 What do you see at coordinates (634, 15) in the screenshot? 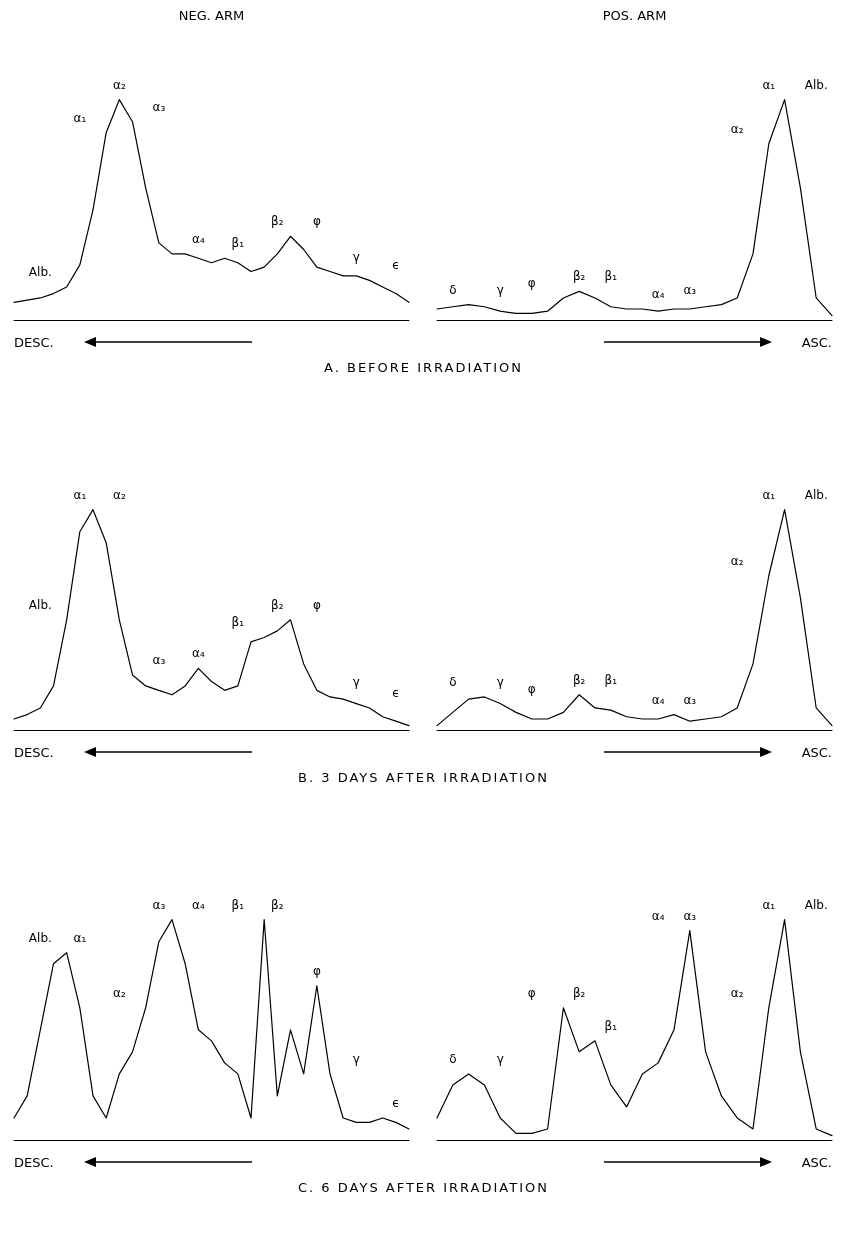
I see `chart-title: POS. ARM` at bounding box center [634, 15].